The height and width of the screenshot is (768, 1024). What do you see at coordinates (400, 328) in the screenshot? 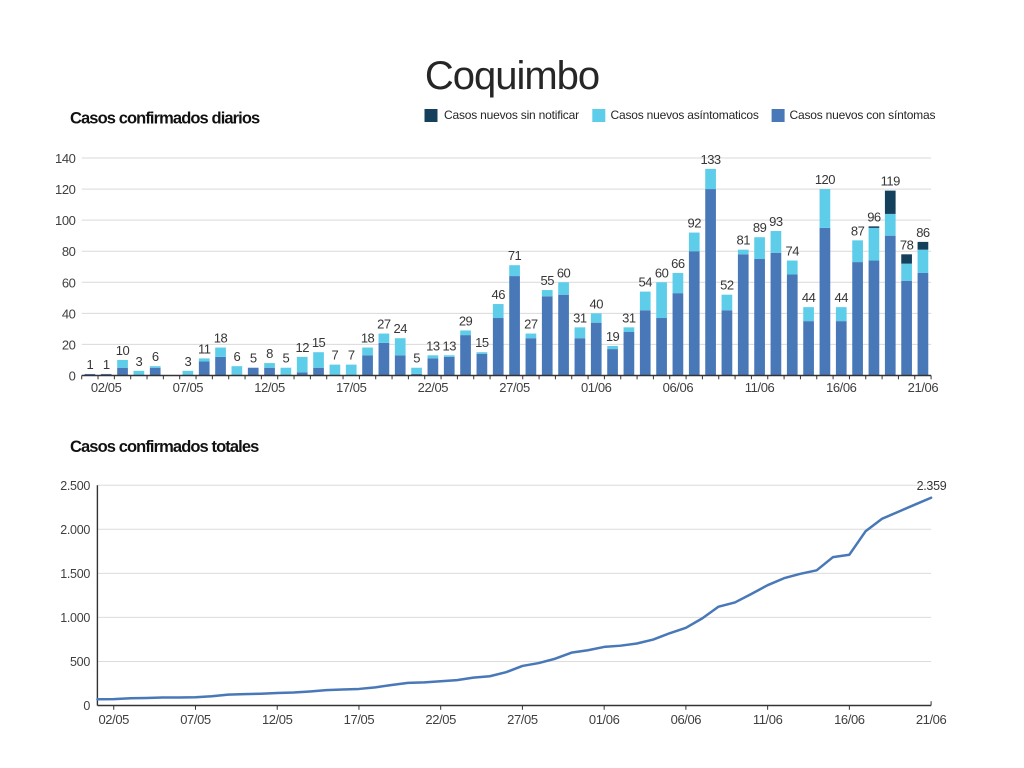
I see `svg-text: 24` at bounding box center [400, 328].